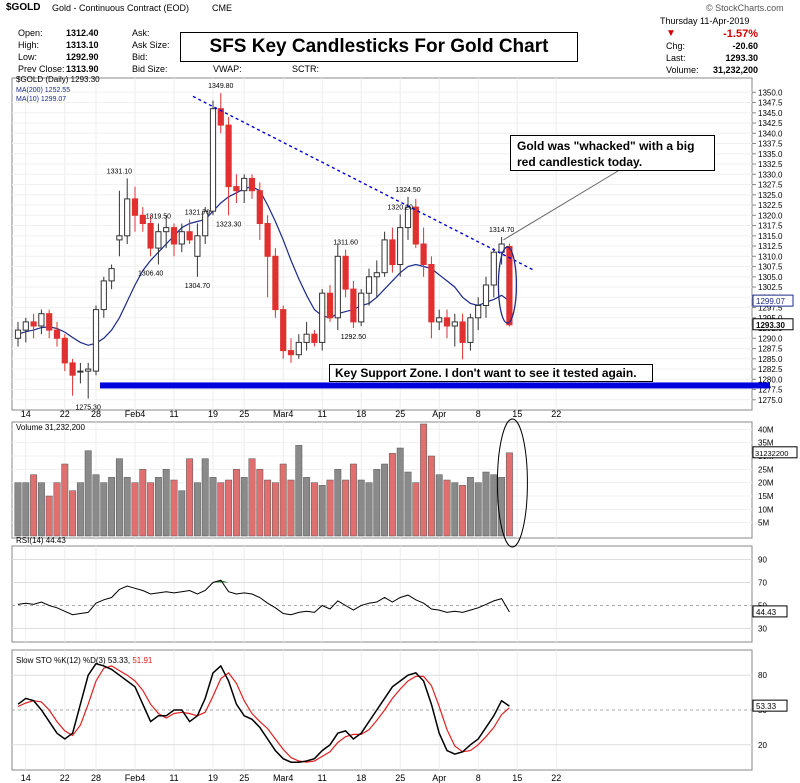 The image size is (800, 783). I want to click on sto-value-label: 53.33, so click(766, 706).